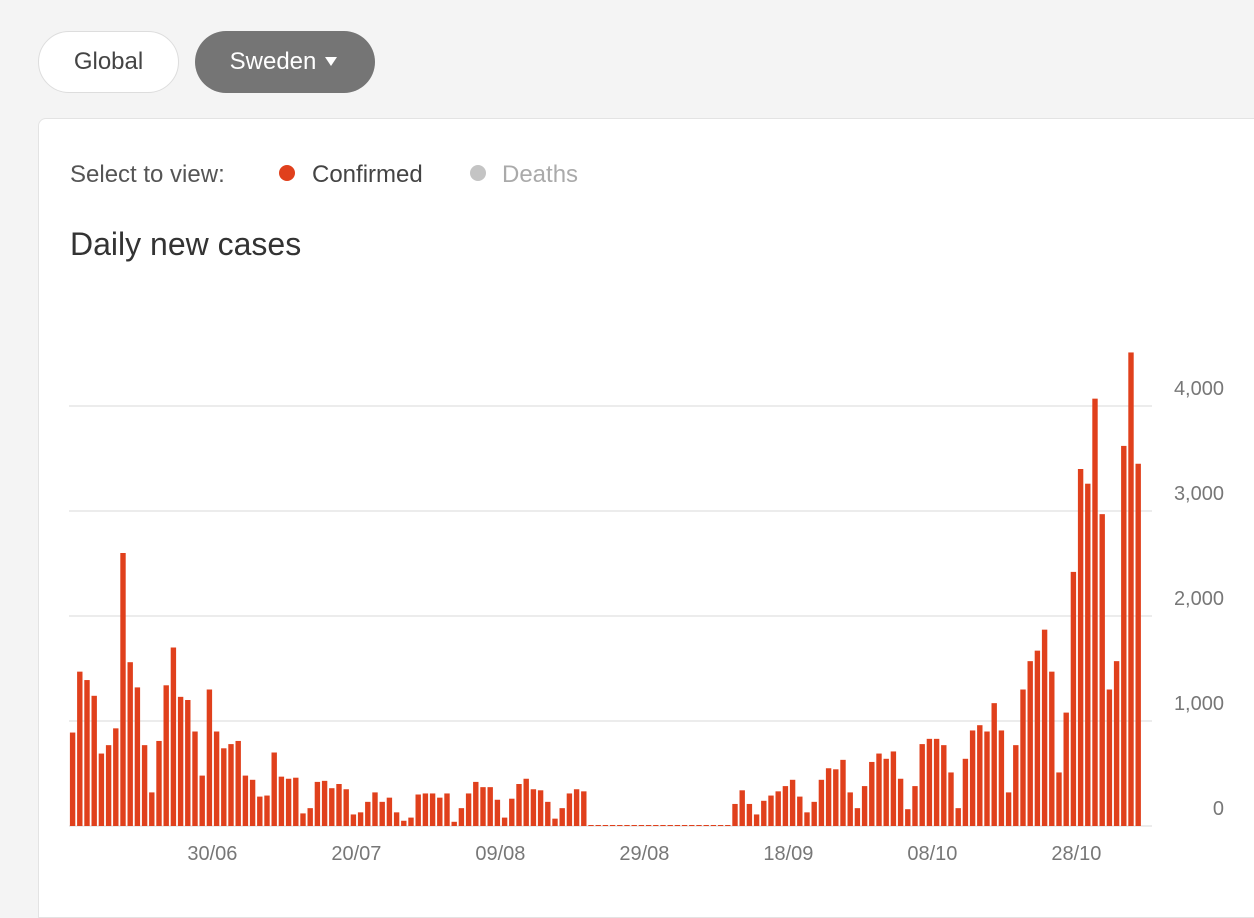  I want to click on country-dropdown: Sweden, so click(285, 62).